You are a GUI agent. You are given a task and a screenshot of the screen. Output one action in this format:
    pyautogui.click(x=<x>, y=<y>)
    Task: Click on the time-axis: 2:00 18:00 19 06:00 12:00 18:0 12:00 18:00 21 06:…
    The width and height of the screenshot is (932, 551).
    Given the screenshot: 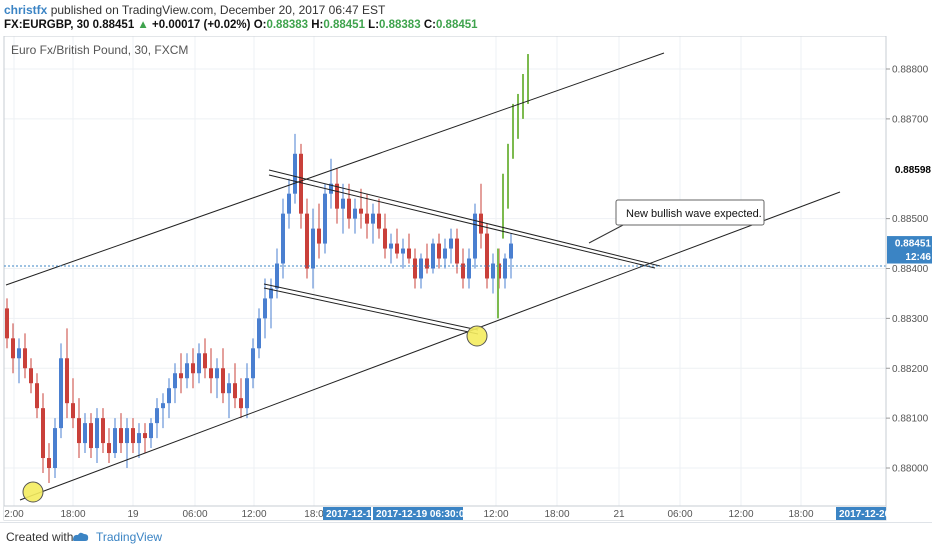 What is the action you would take?
    pyautogui.click(x=447, y=512)
    